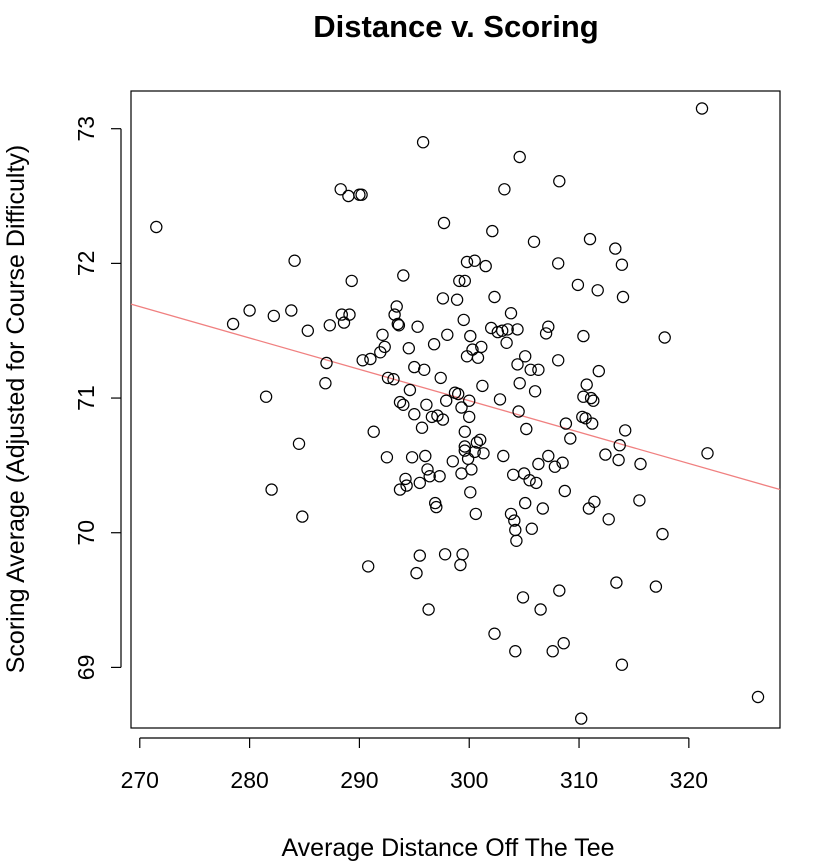 The width and height of the screenshot is (818, 867). Describe the element at coordinates (359, 780) in the screenshot. I see `x-tick-label: 290` at that location.